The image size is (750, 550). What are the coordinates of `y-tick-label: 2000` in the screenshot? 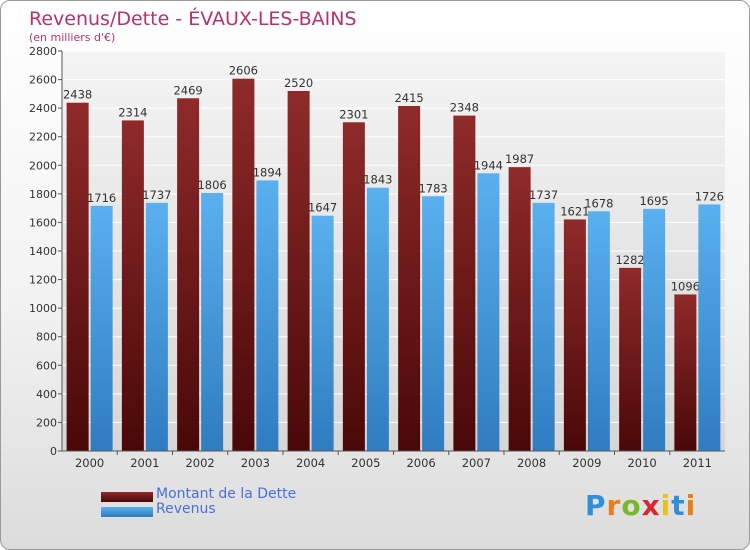 It's located at (43, 165).